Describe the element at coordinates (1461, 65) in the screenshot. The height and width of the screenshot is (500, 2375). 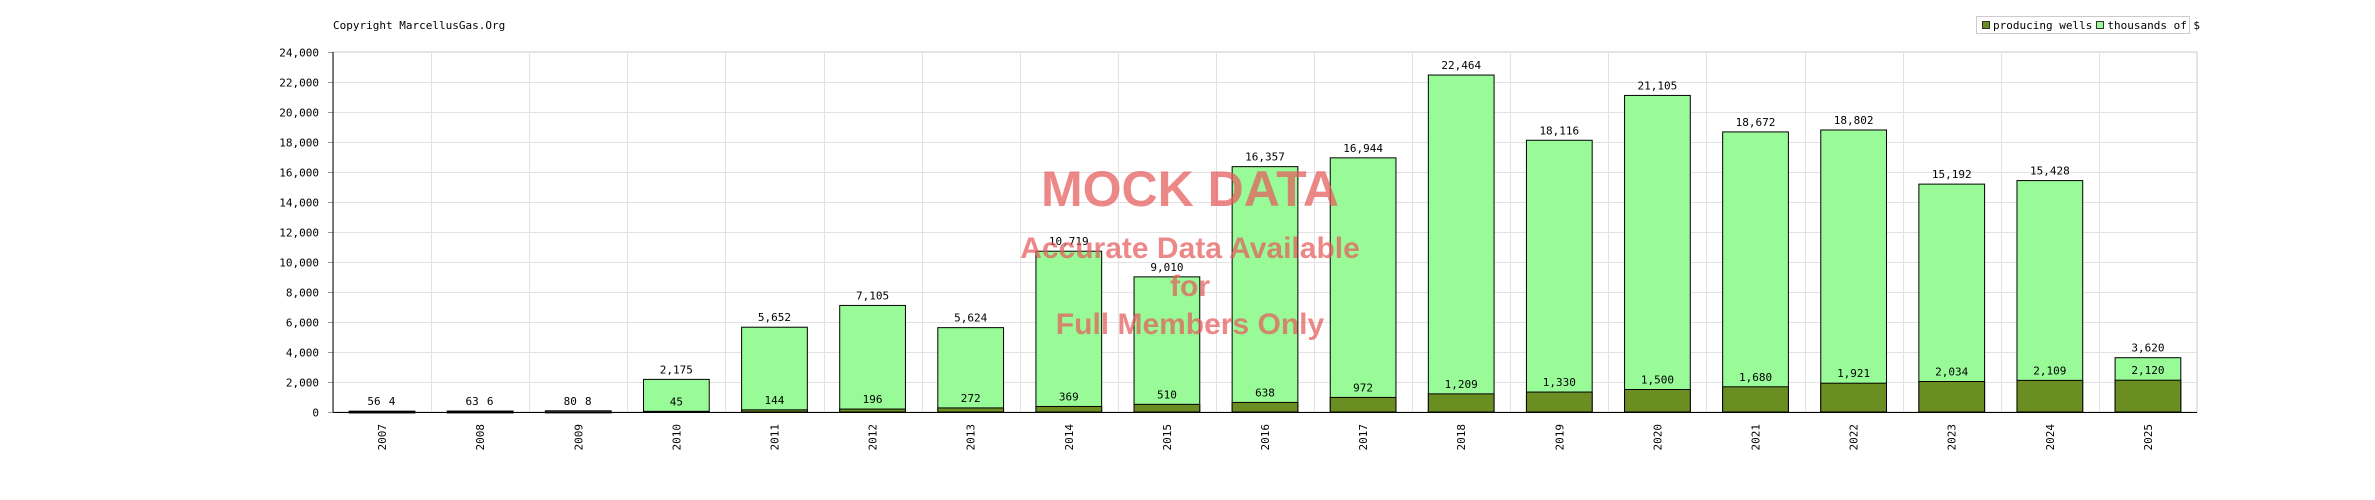
I see `data-label-thousands: 22,464` at that location.